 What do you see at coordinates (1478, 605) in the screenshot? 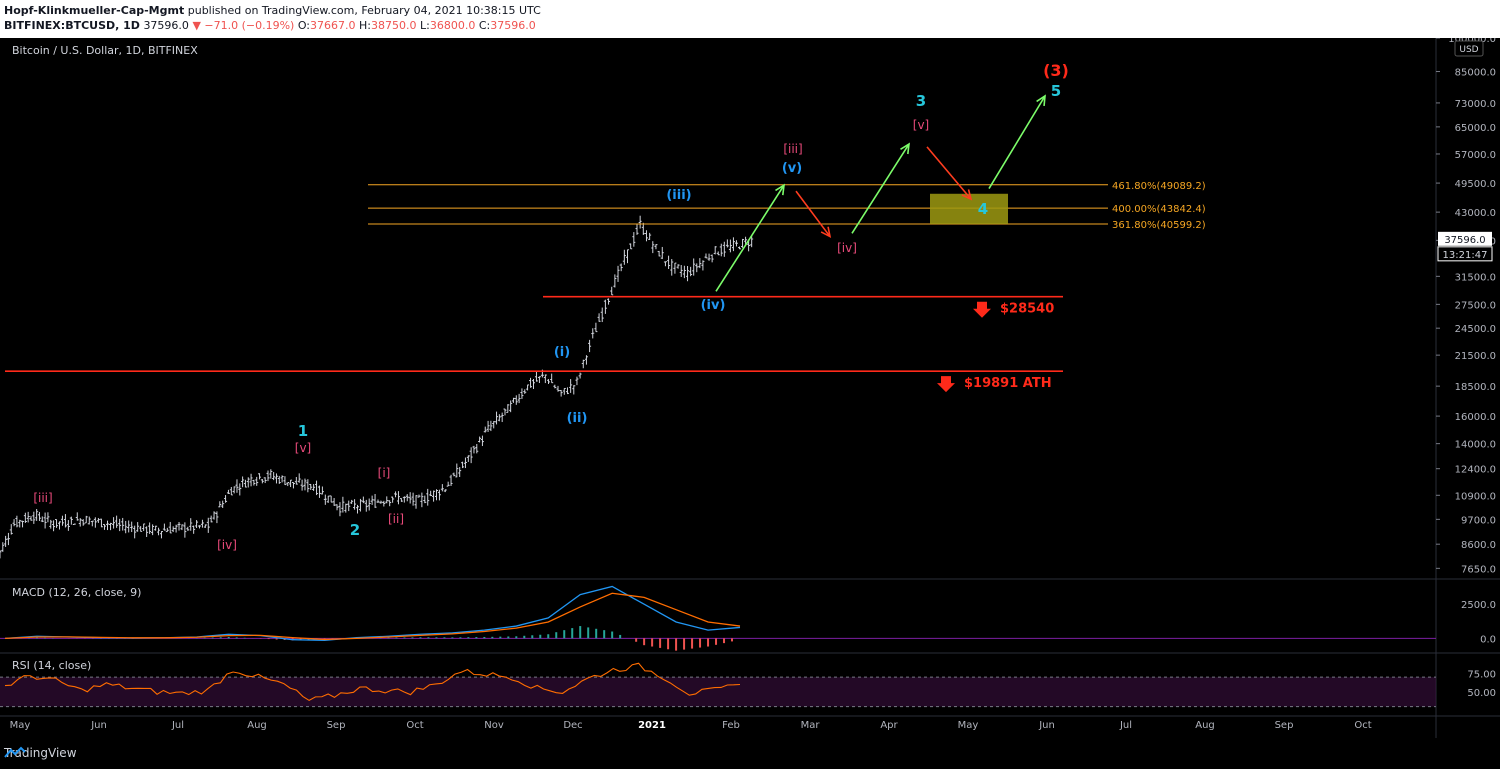
I see `macd-tick-label: 2500.0` at bounding box center [1478, 605].